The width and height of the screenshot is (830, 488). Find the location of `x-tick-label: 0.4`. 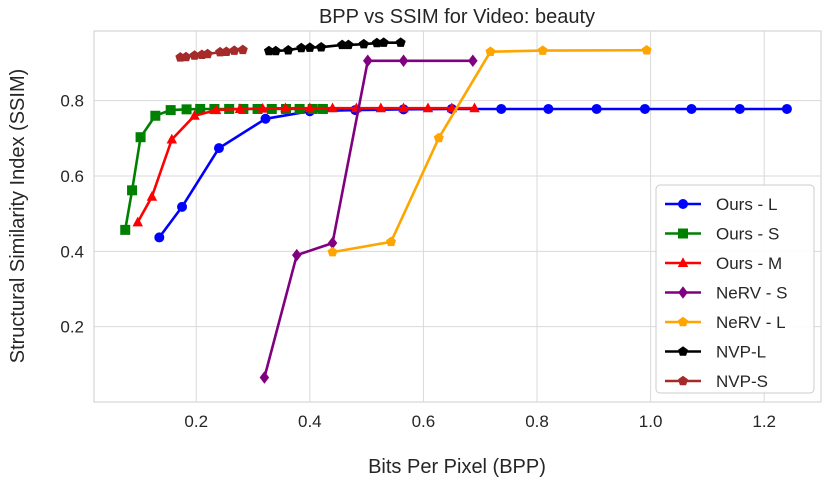

x-tick-label: 0.4 is located at coordinates (310, 421).